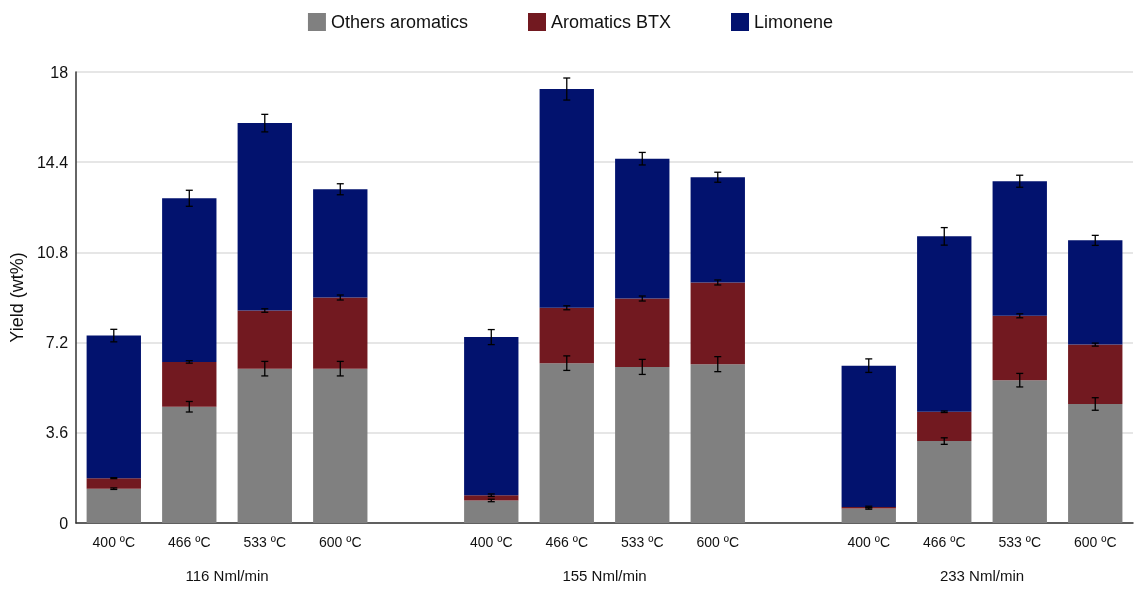 This screenshot has height=603, width=1141. What do you see at coordinates (982, 575) in the screenshot?
I see `text: 233 Nml/min` at bounding box center [982, 575].